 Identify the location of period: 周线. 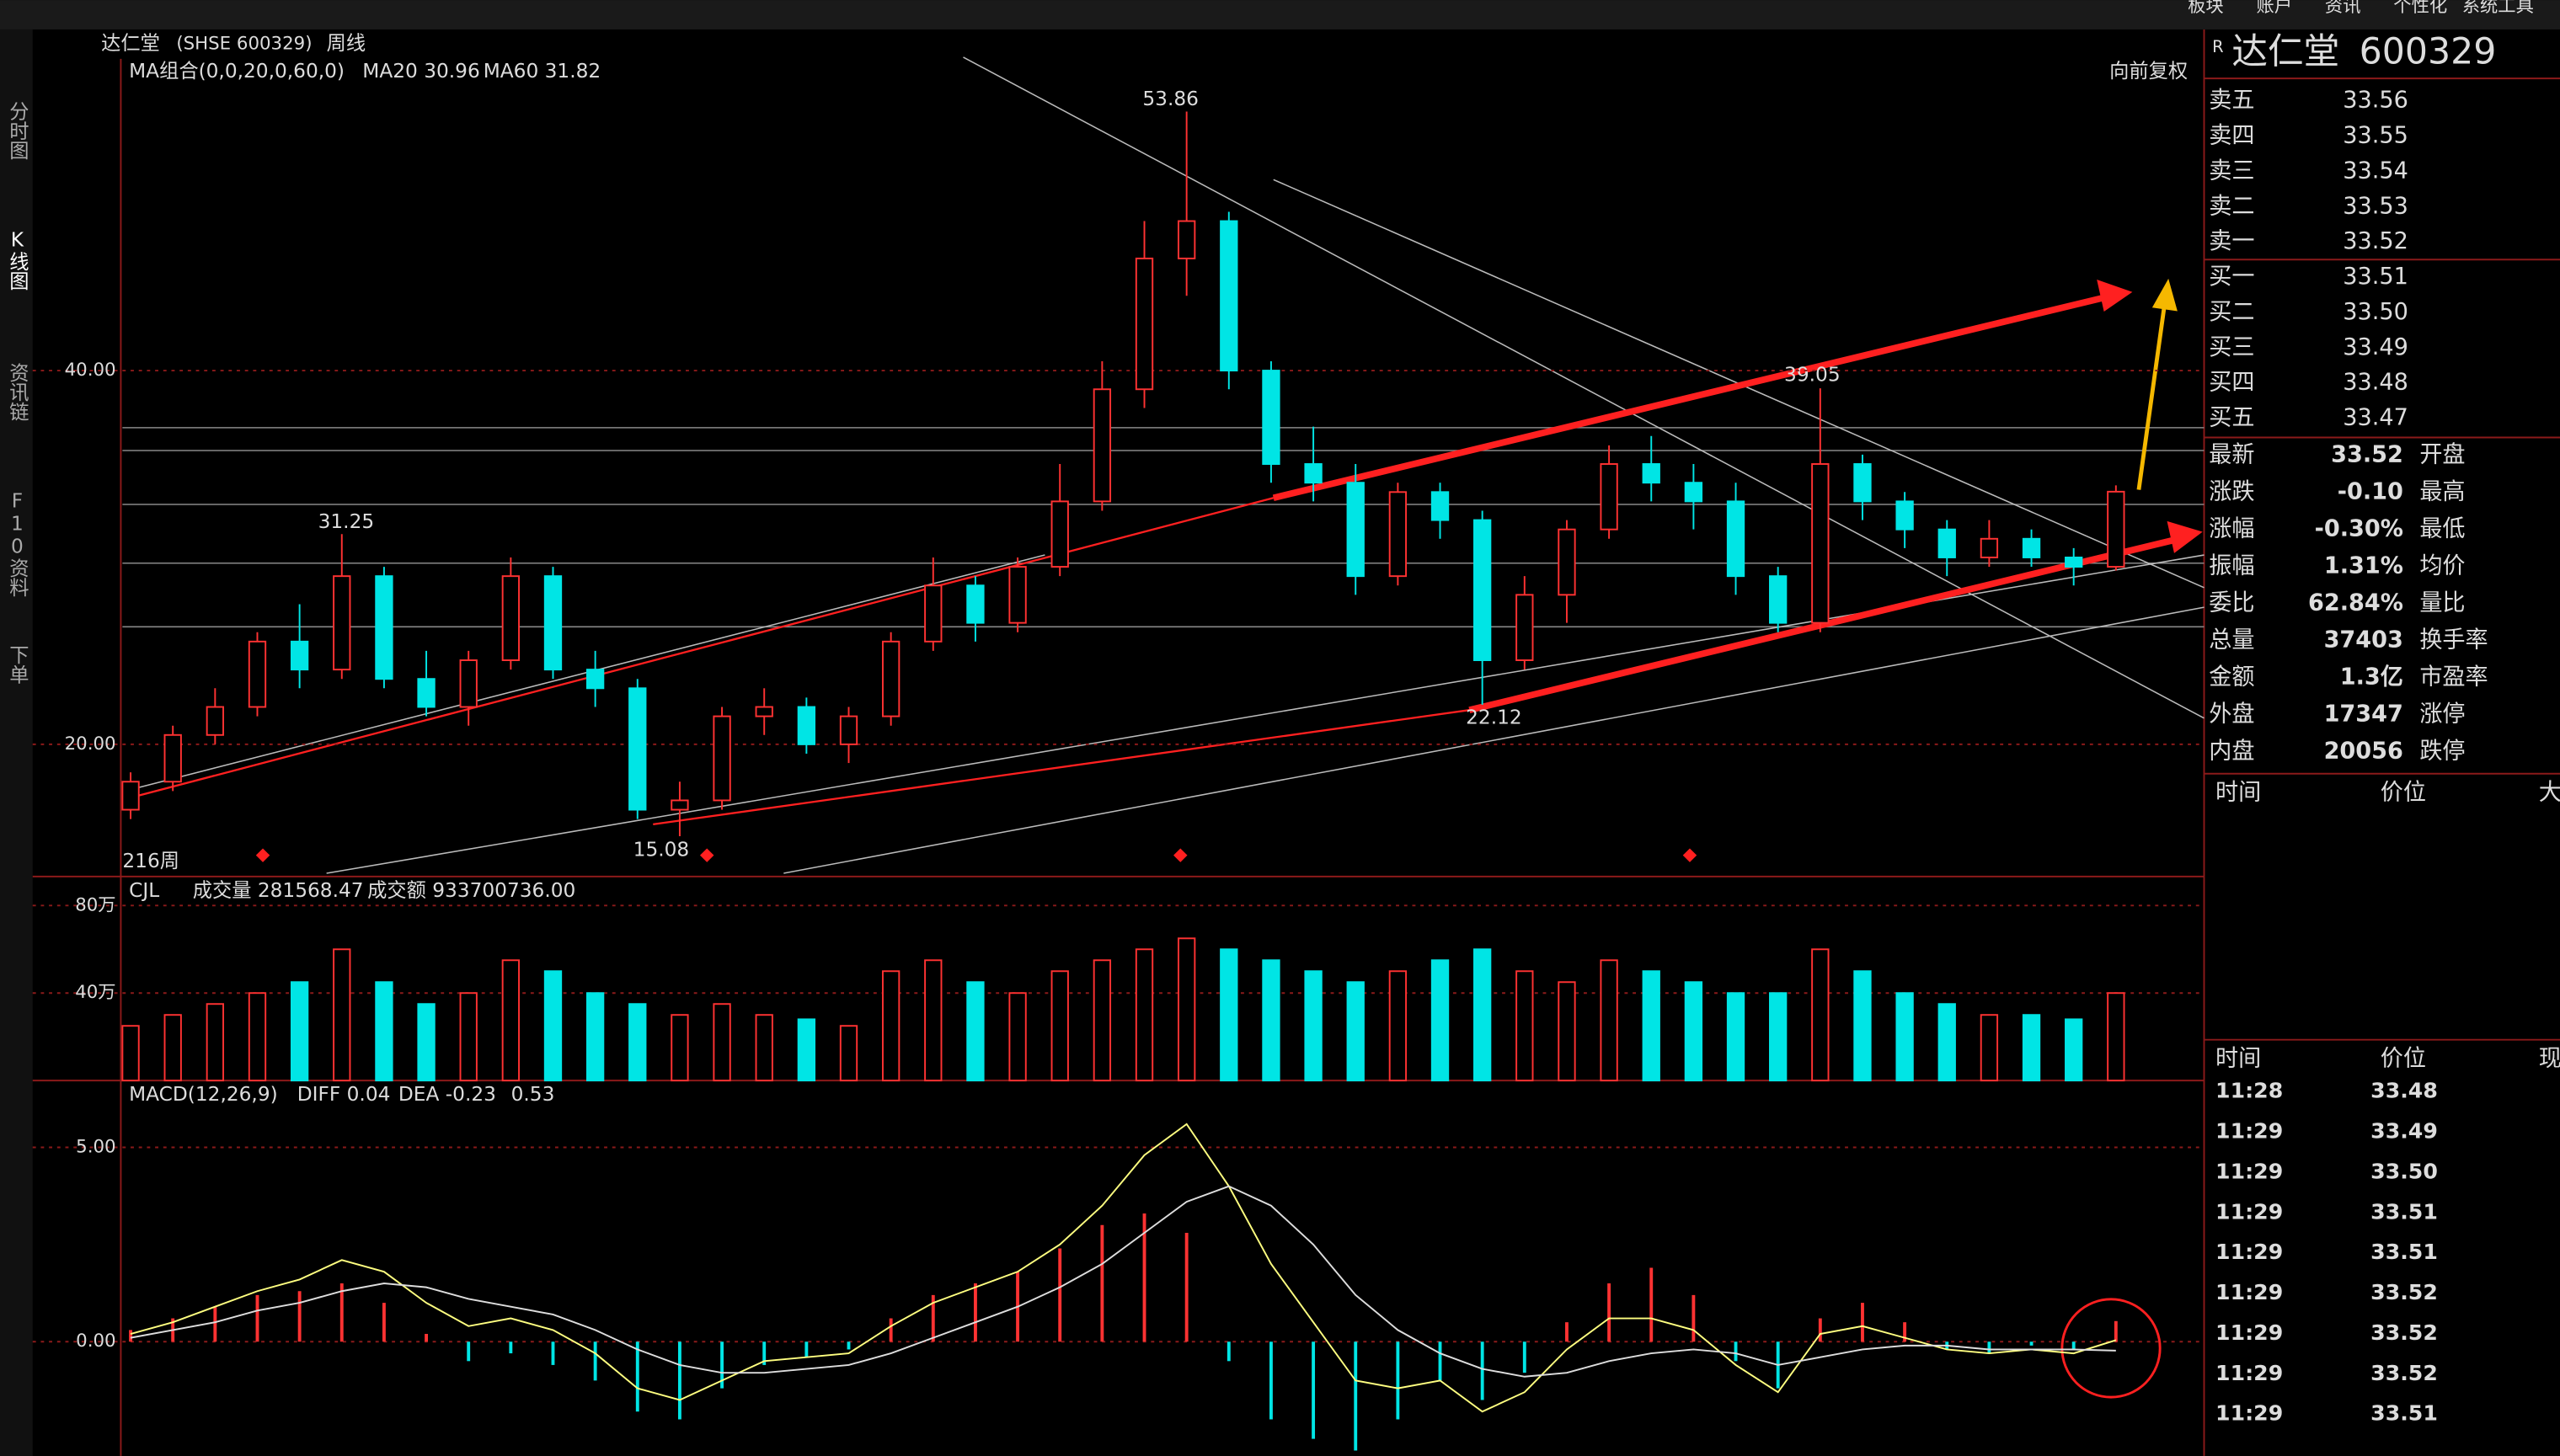
(346, 43).